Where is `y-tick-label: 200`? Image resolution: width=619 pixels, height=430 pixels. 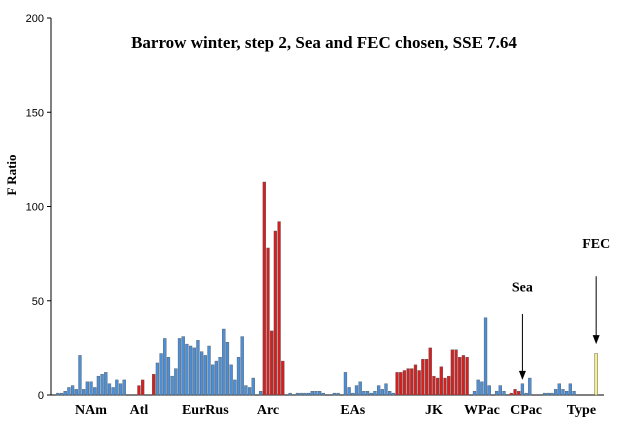 y-tick-label: 200 is located at coordinates (35, 19).